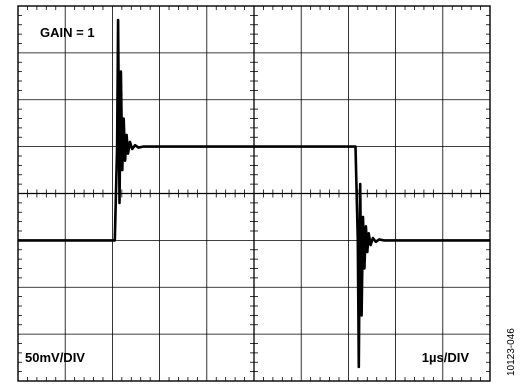  I want to click on figure-id: 10123-046, so click(511, 352).